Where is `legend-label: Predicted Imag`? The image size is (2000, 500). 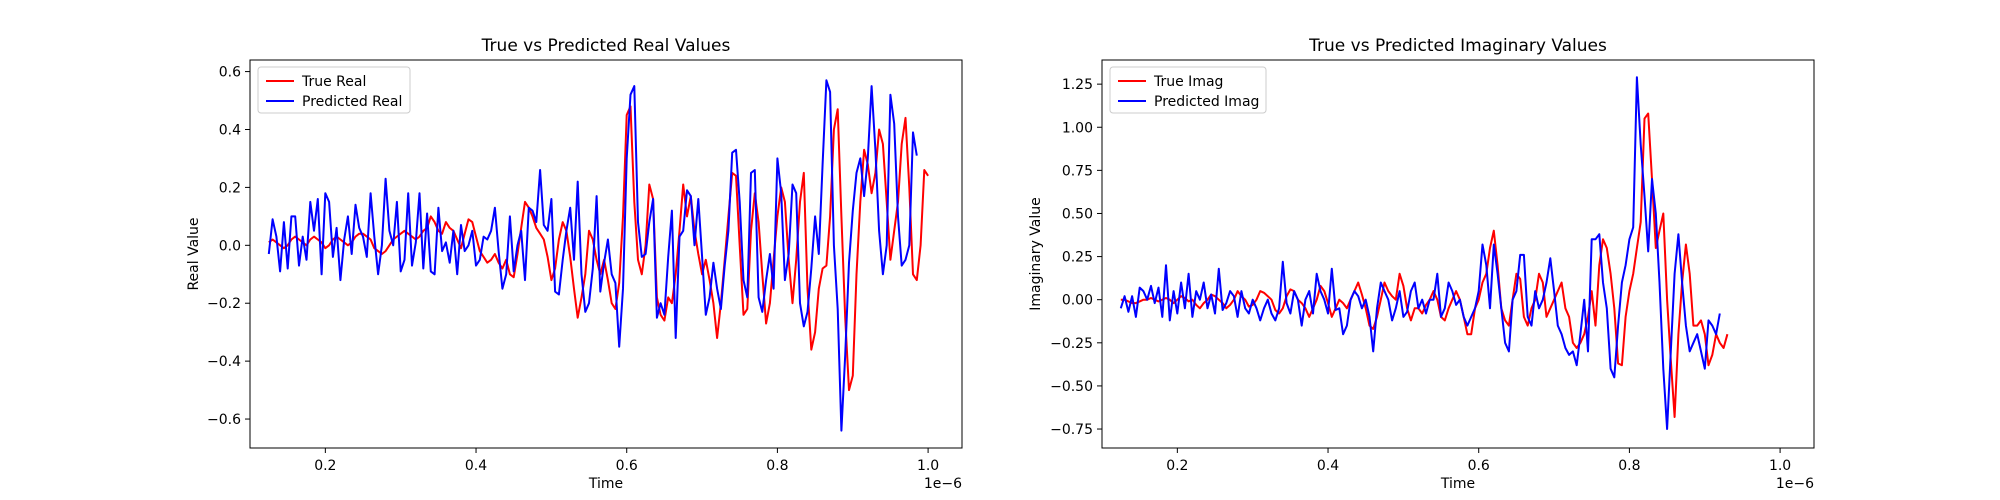 legend-label: Predicted Imag is located at coordinates (1206, 102).